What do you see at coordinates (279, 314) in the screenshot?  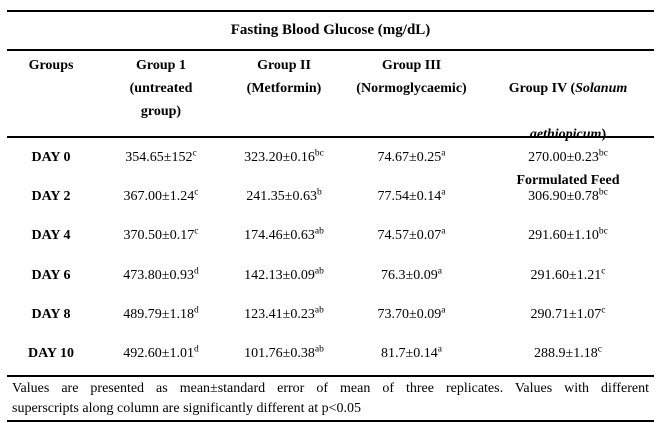 I see `value: 123.41±0.23` at bounding box center [279, 314].